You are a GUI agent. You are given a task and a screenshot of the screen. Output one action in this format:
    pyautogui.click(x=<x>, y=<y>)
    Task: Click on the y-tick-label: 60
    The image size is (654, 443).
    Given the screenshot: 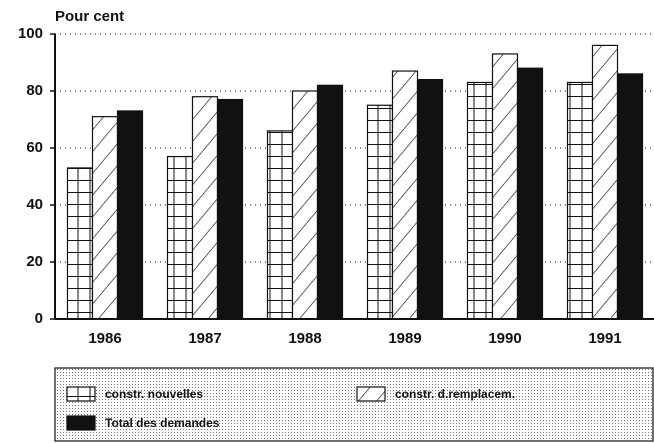 What is the action you would take?
    pyautogui.click(x=34, y=147)
    